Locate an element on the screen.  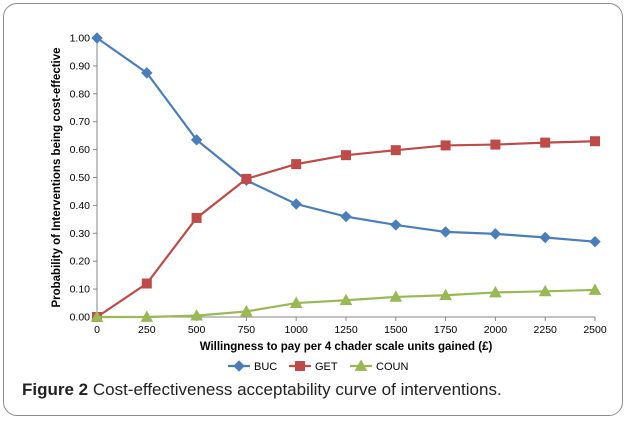
y-tick-label: 0.40 is located at coordinates (80, 206).